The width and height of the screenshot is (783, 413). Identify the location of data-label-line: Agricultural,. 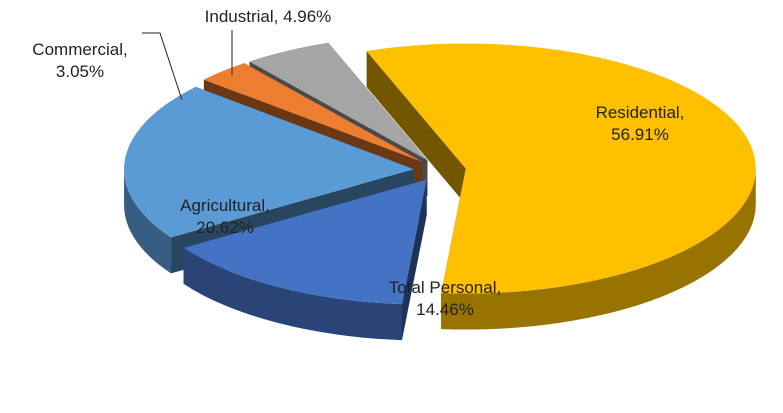
(225, 205).